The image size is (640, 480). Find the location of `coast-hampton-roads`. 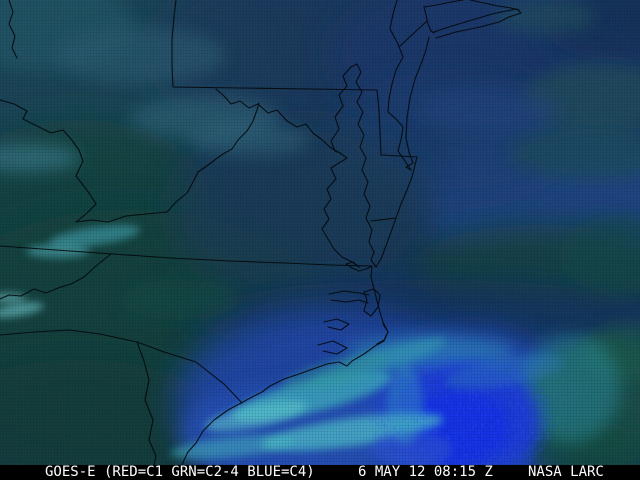

coast-hampton-roads is located at coordinates (359, 266).